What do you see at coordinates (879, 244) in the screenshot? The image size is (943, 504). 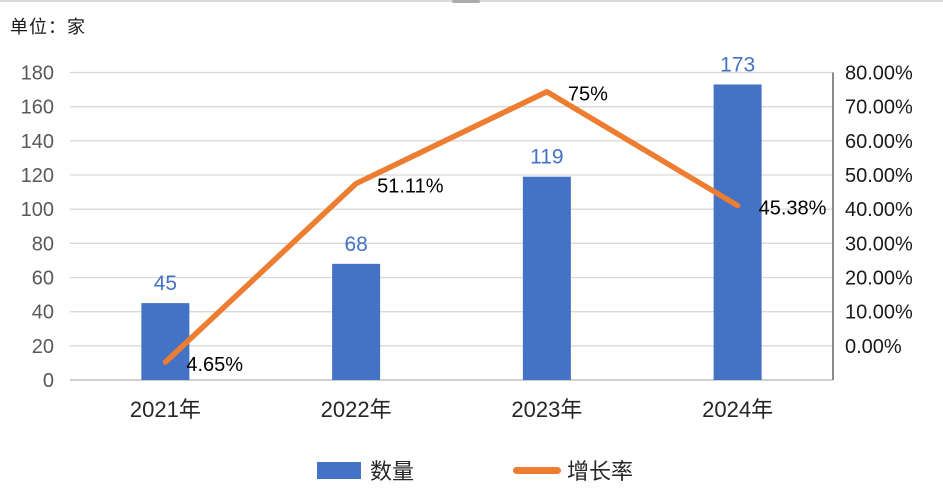 I see `right-axis-tick: 30.00%` at bounding box center [879, 244].